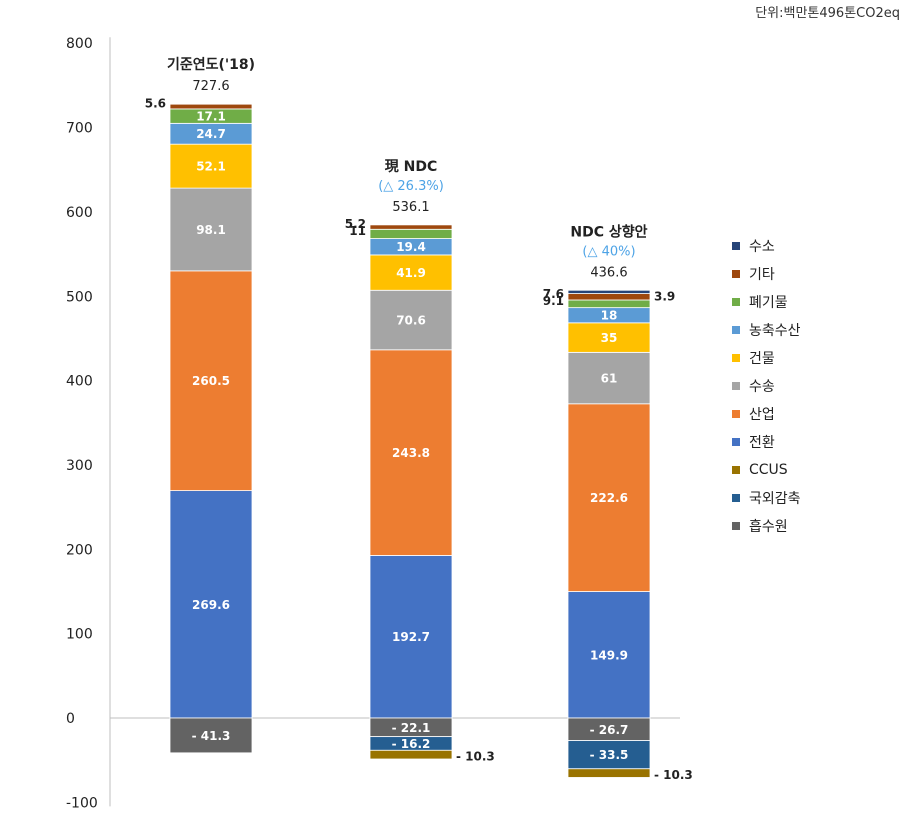 This screenshot has height=829, width=908. I want to click on legend-item: 수소, so click(766, 246).